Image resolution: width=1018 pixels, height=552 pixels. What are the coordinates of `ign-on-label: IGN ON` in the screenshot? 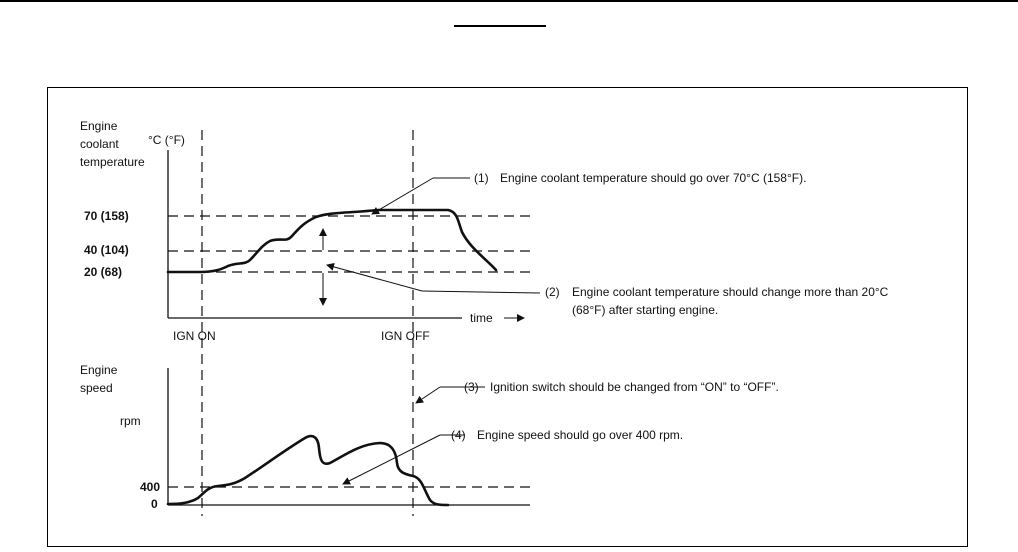 It's located at (194, 336).